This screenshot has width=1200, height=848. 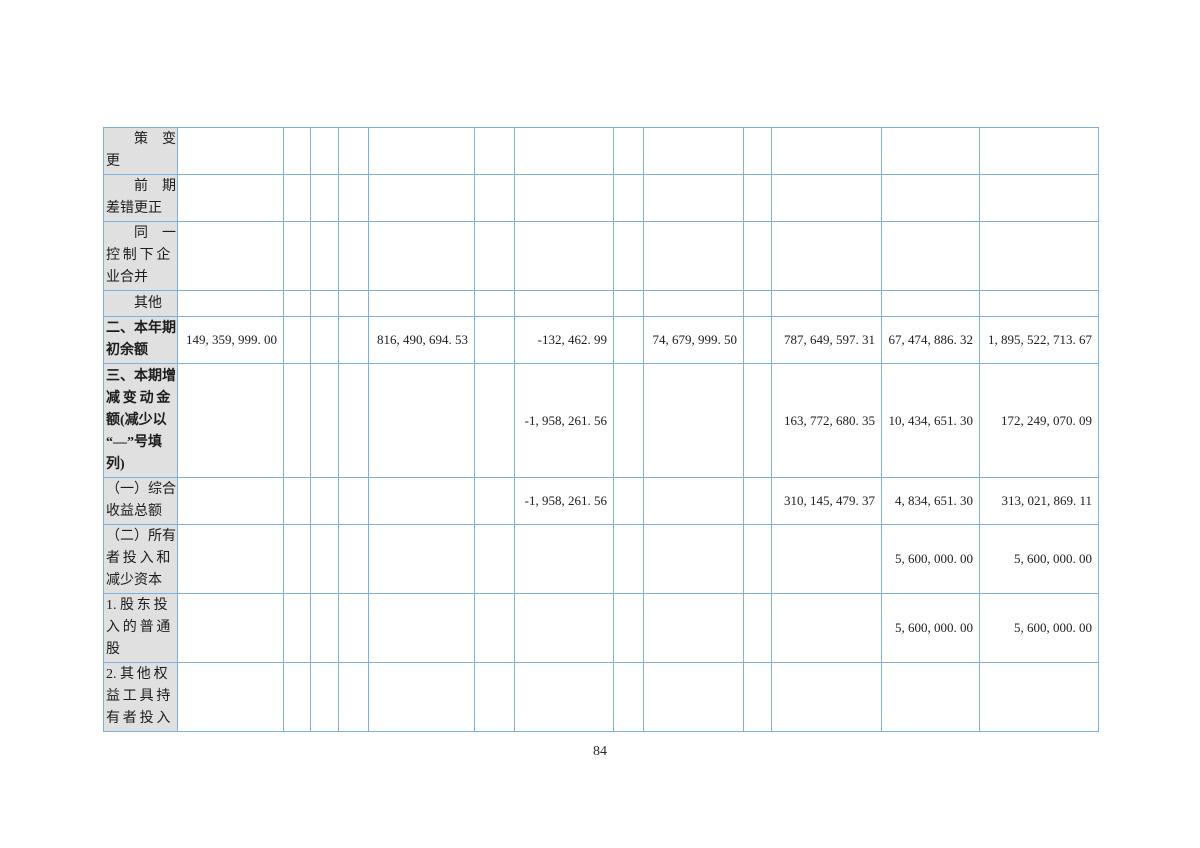 What do you see at coordinates (930, 340) in the screenshot?
I see `amount-cell: 67, 474, 886. 32` at bounding box center [930, 340].